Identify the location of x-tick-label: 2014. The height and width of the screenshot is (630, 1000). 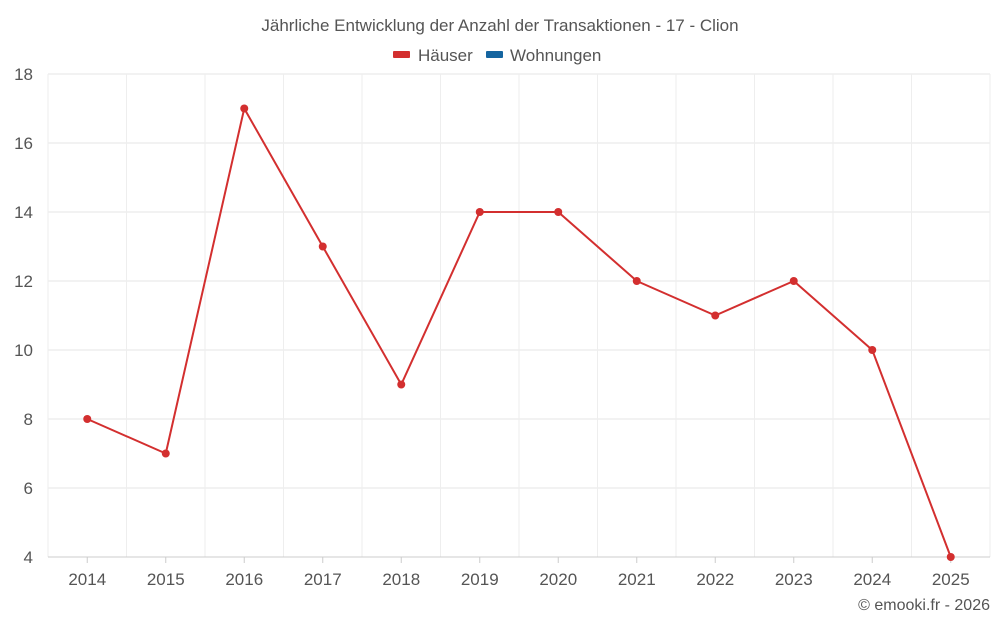
(87, 579).